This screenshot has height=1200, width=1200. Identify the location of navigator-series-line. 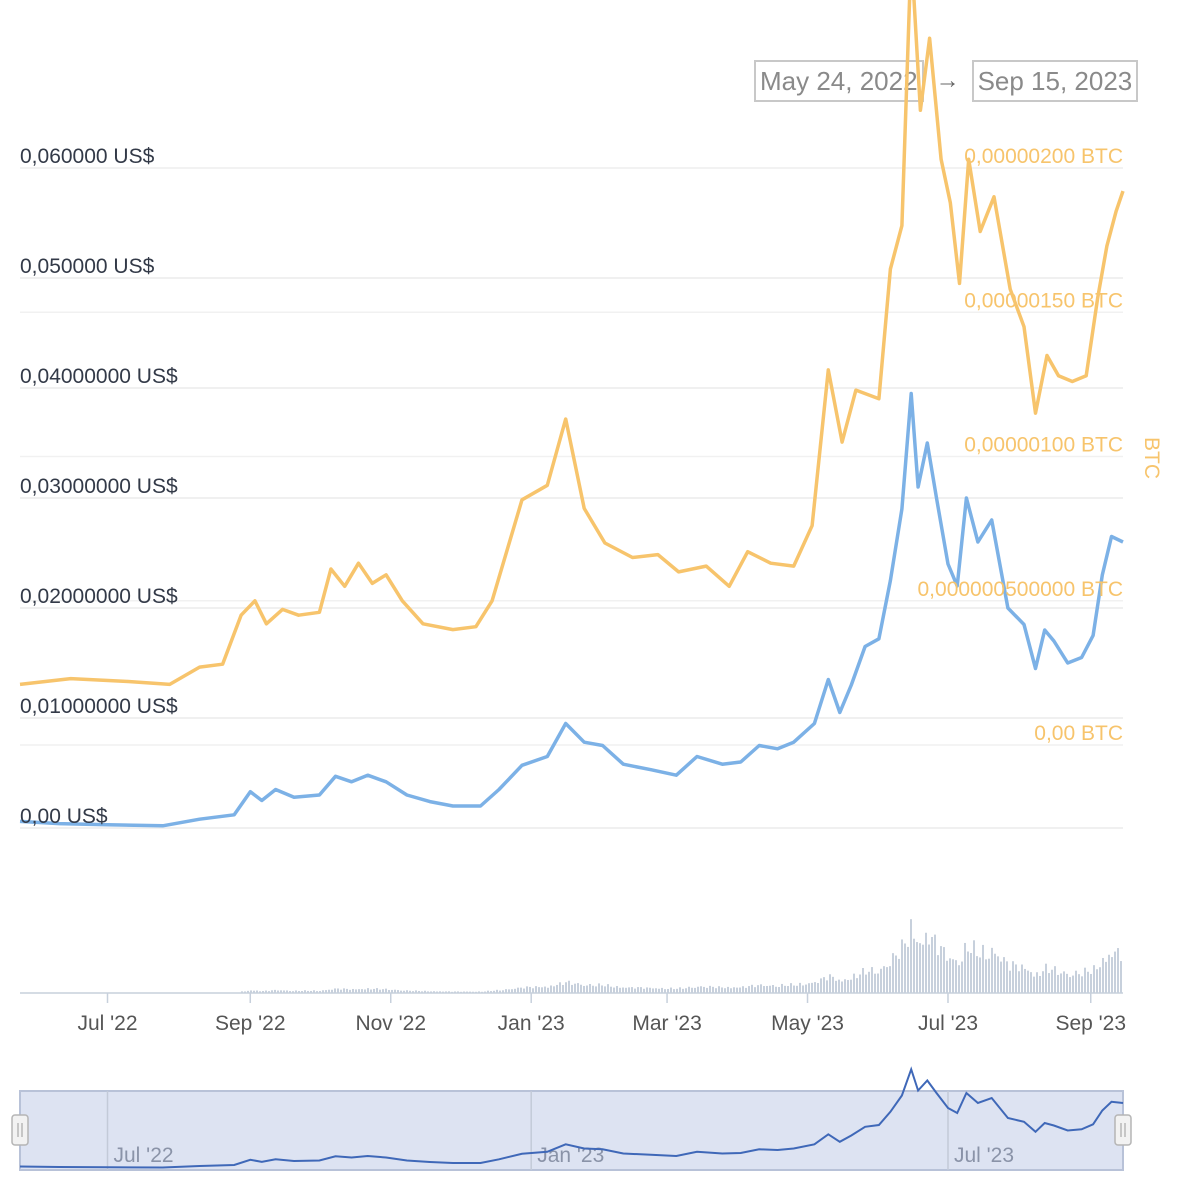
(571, 1117).